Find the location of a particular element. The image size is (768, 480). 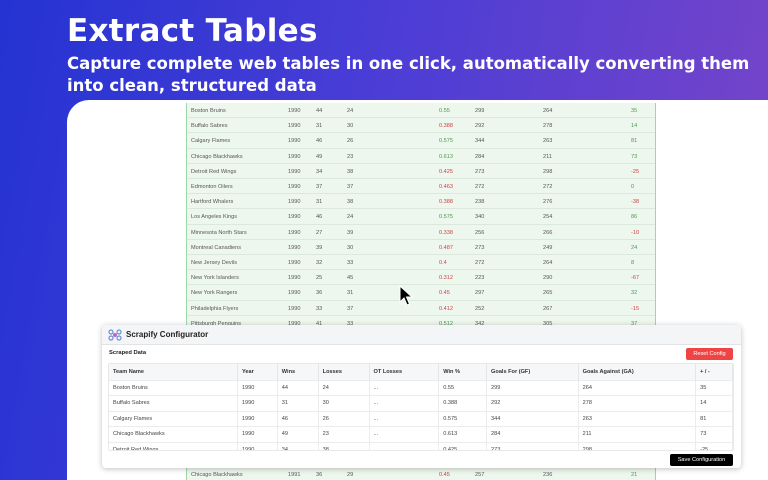

table-cell: 0.312 is located at coordinates (446, 278).